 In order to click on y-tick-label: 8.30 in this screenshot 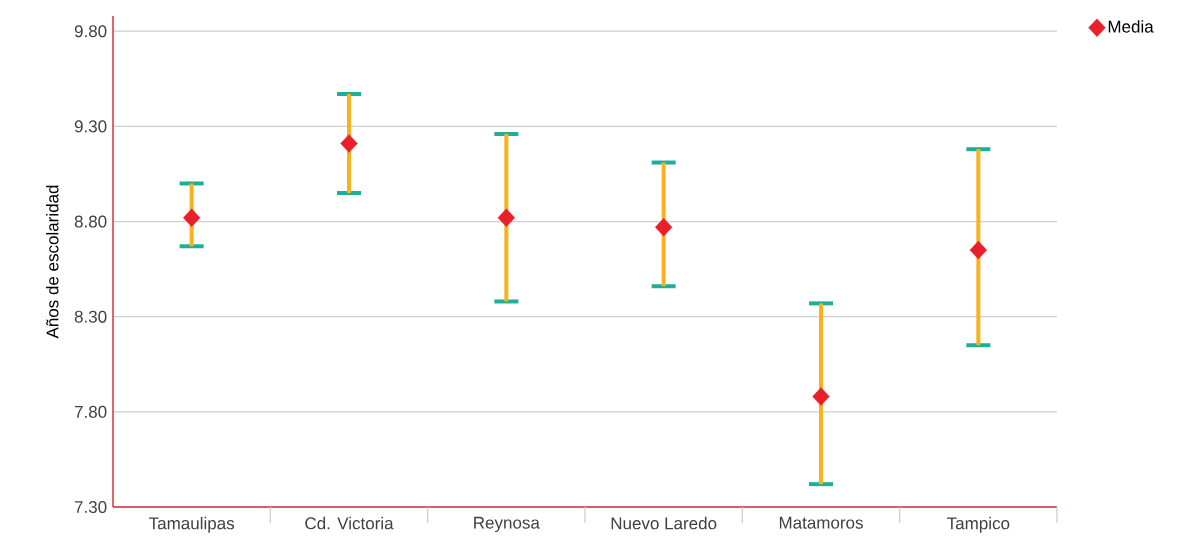, I will do `click(90, 316)`.